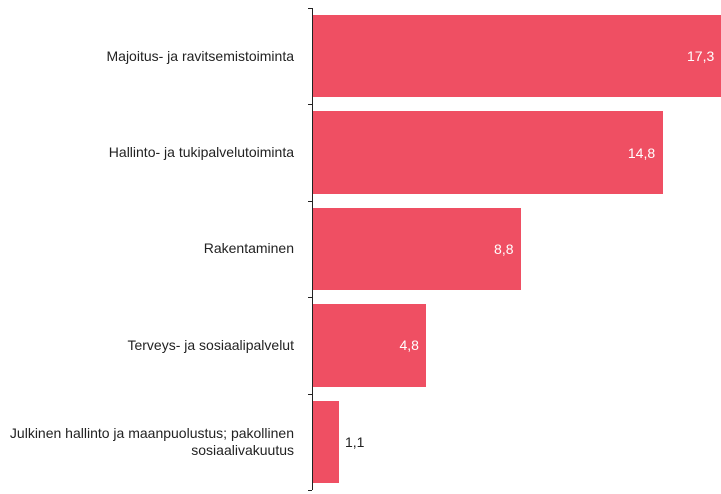 The image size is (721, 494). What do you see at coordinates (701, 56) in the screenshot?
I see `value-label: 17,3` at bounding box center [701, 56].